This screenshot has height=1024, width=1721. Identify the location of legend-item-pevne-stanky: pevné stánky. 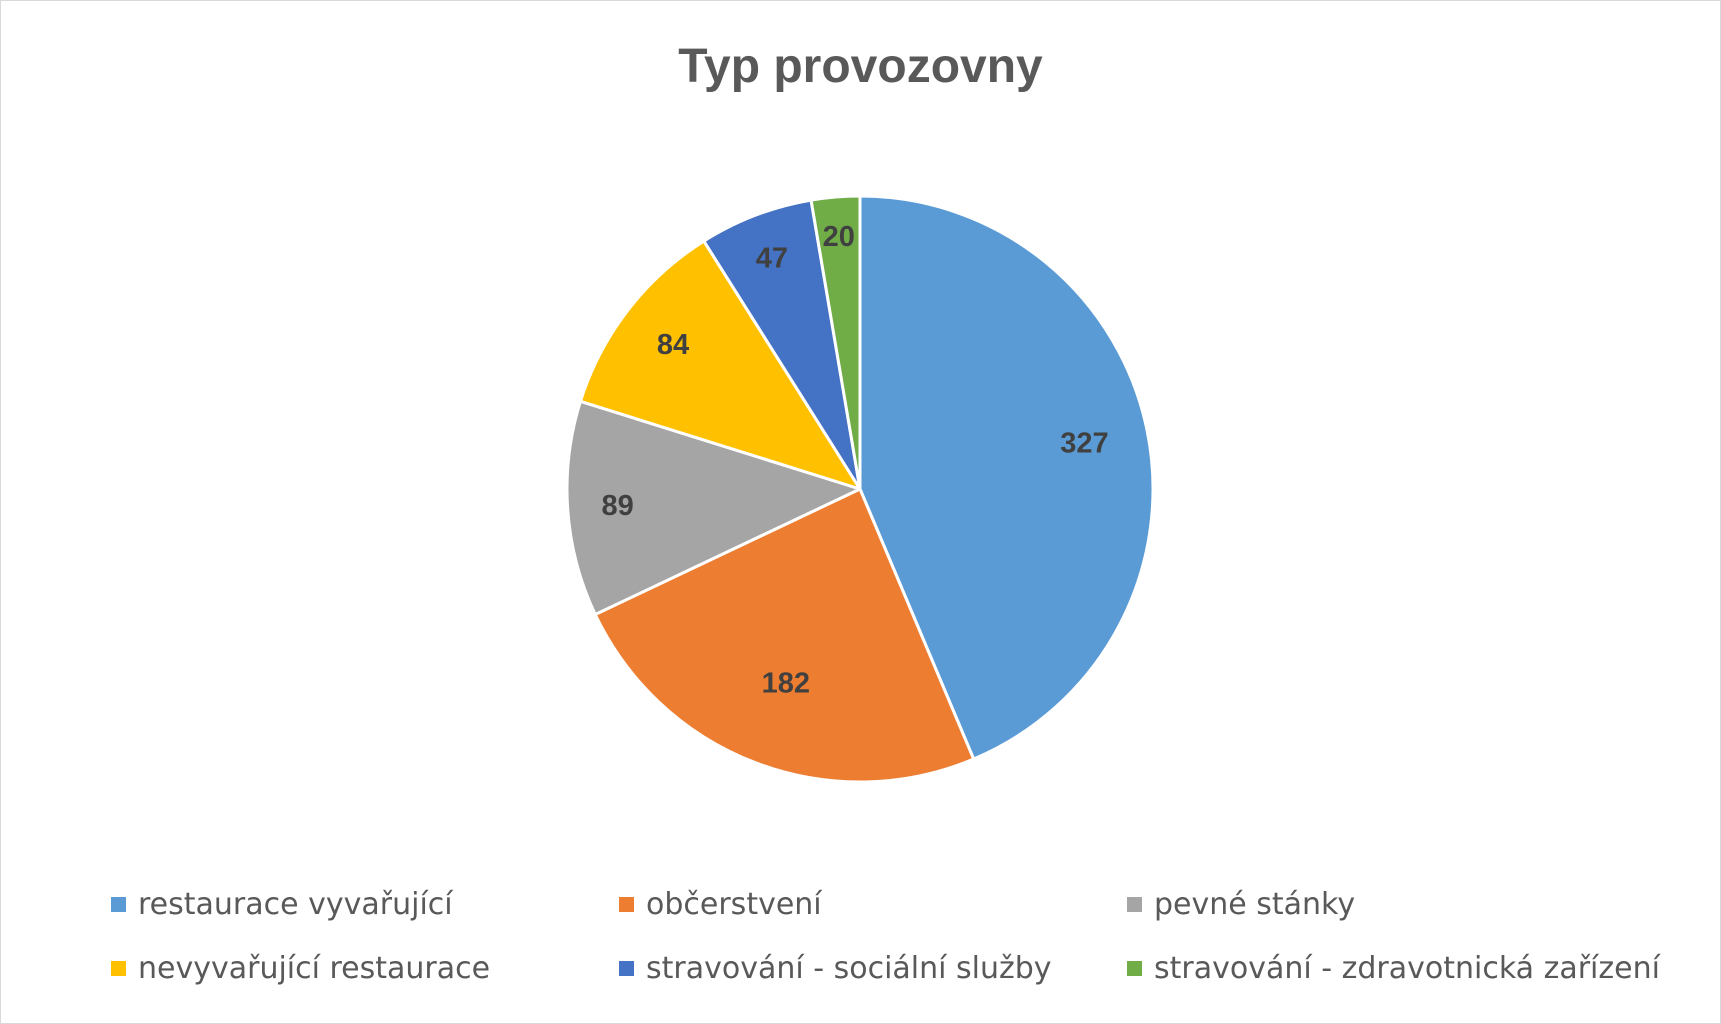
(1399, 904).